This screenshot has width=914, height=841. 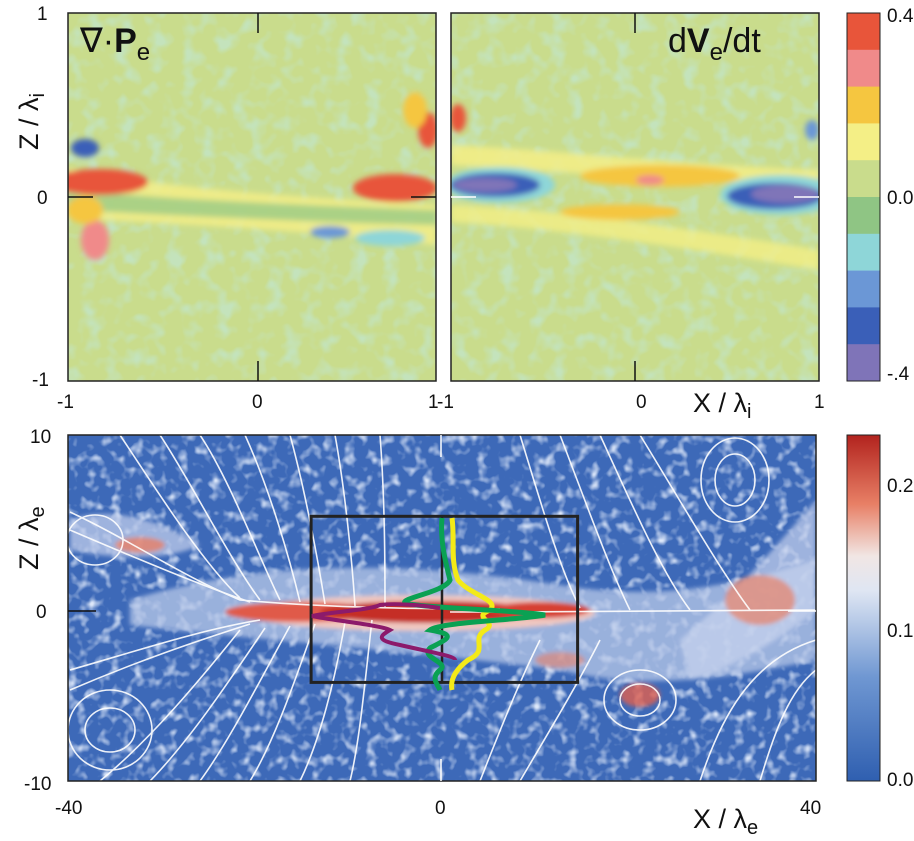 I want to click on colorbar-top: 0.4 0.0 -.4, so click(x=880, y=195).